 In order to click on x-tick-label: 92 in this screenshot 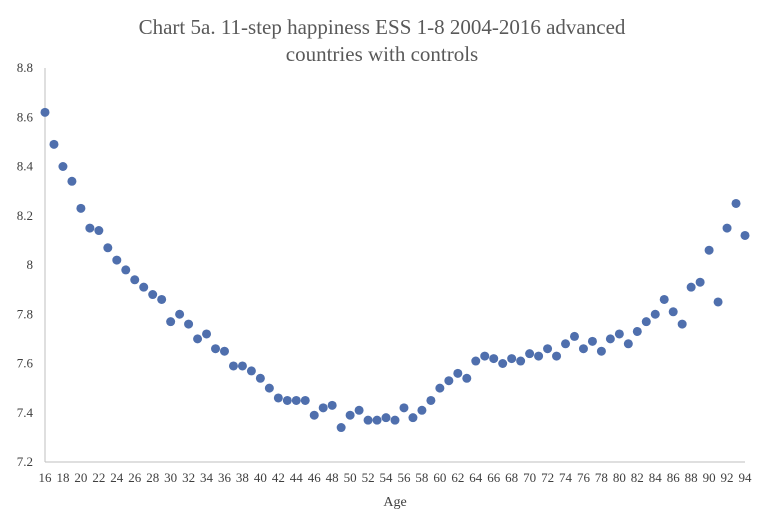, I will do `click(727, 477)`.